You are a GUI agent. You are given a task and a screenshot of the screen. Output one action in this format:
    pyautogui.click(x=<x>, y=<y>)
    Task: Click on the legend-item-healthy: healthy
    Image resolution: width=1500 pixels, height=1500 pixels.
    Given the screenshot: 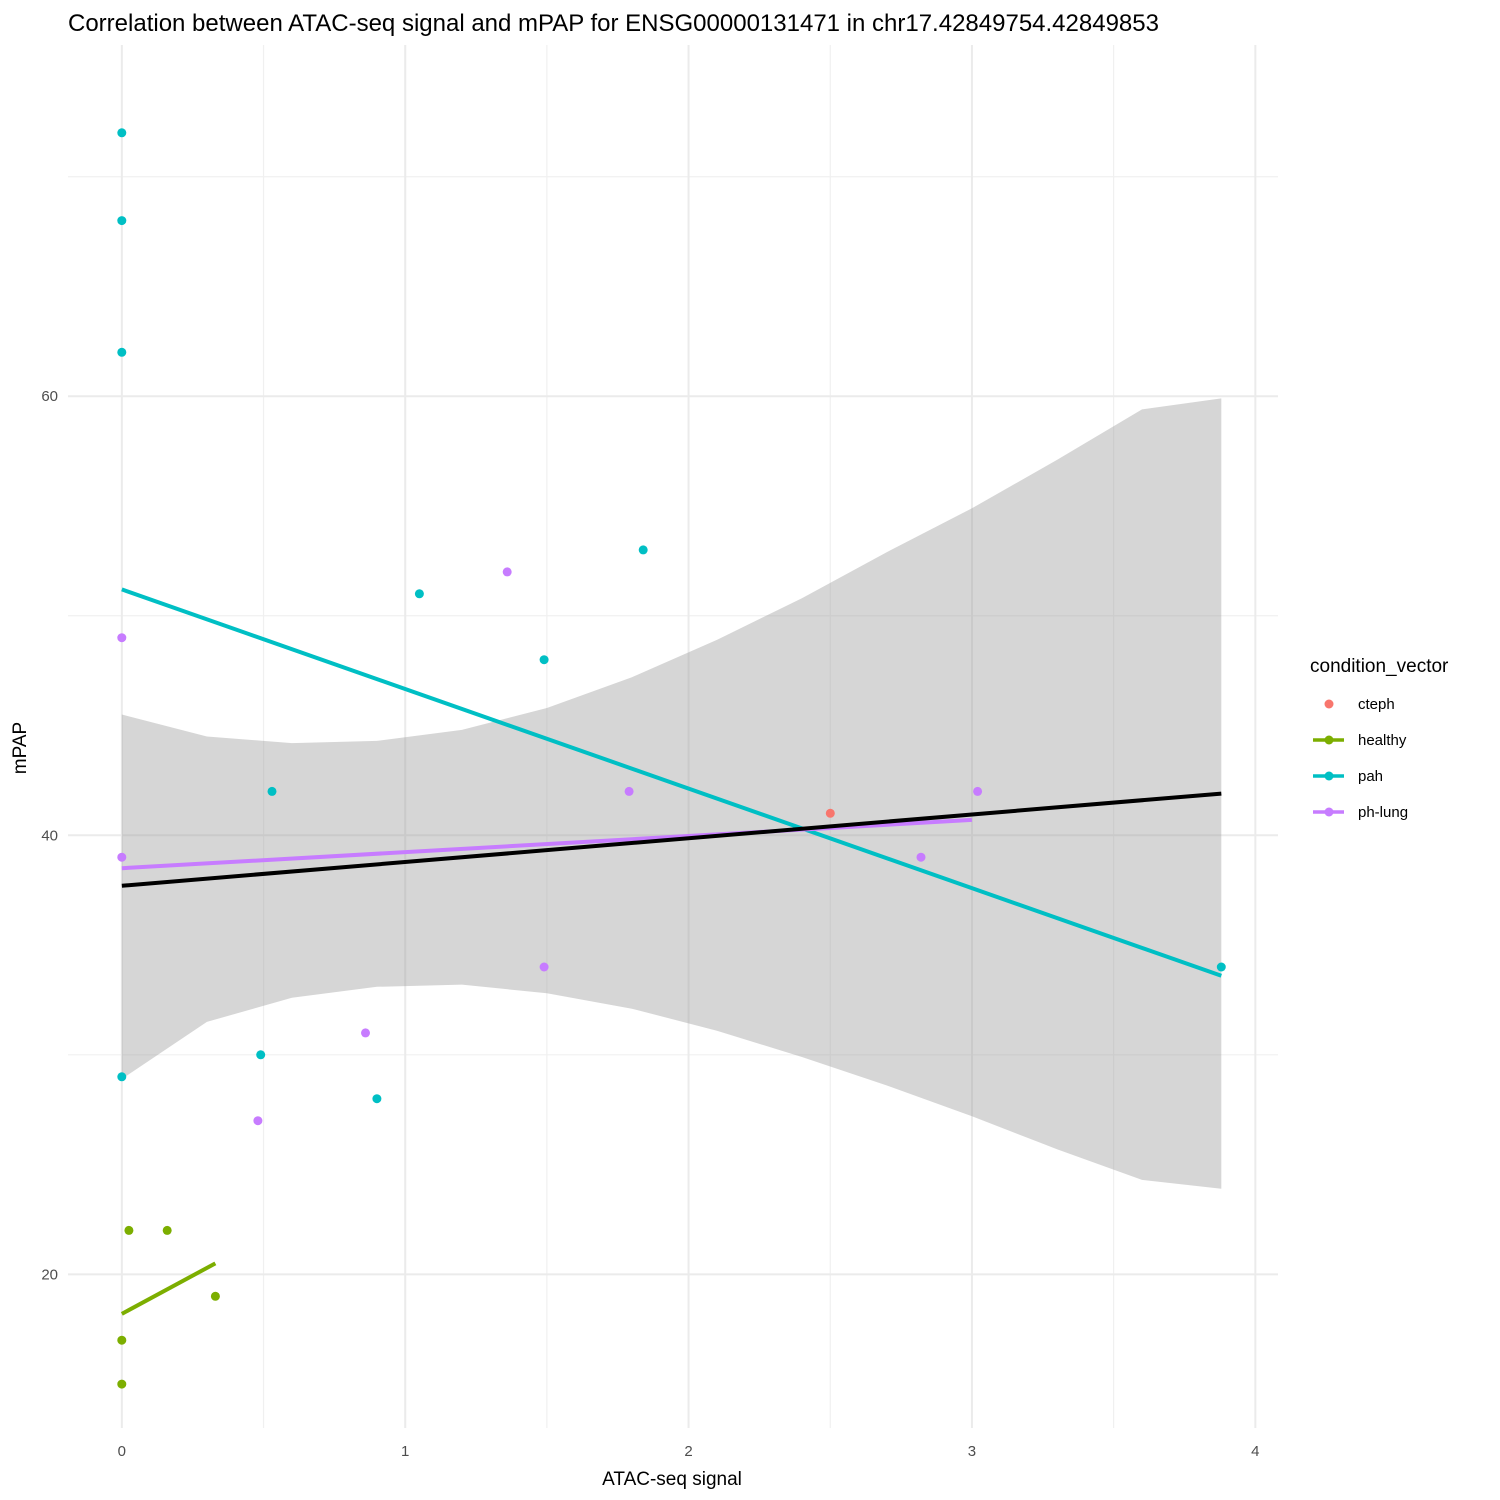 What is the action you would take?
    pyautogui.click(x=1360, y=740)
    